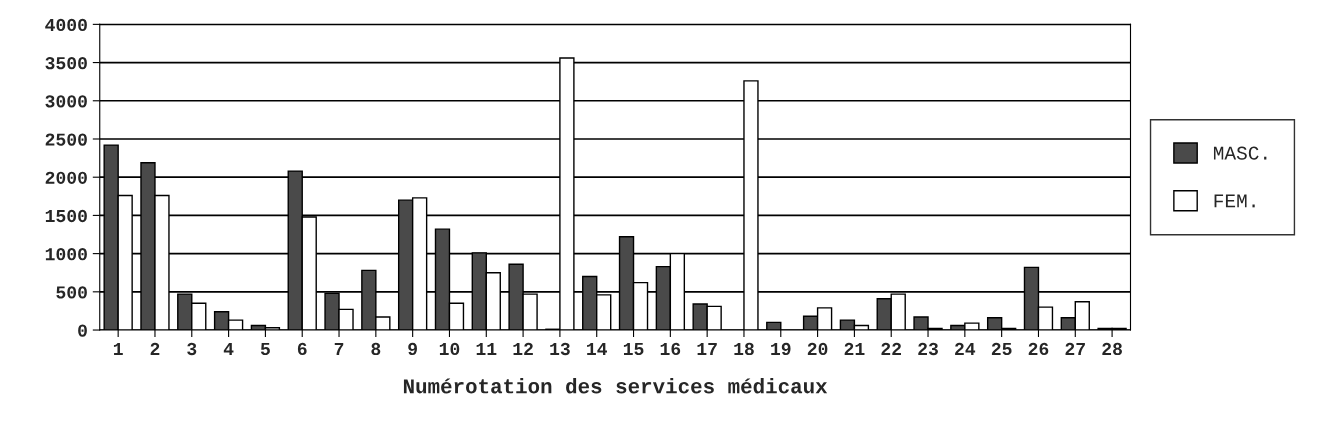 This screenshot has width=1330, height=443. I want to click on x-tick-label: 4, so click(228, 349).